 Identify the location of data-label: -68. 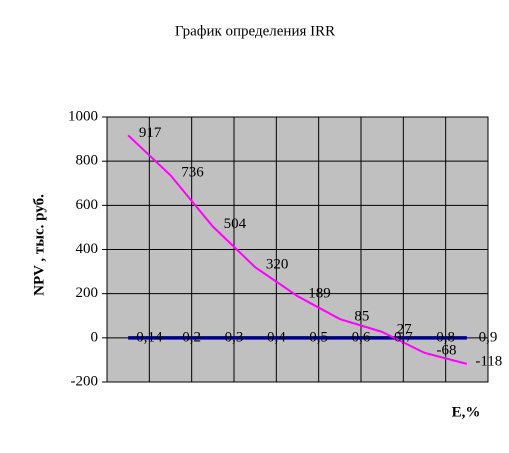
(447, 350).